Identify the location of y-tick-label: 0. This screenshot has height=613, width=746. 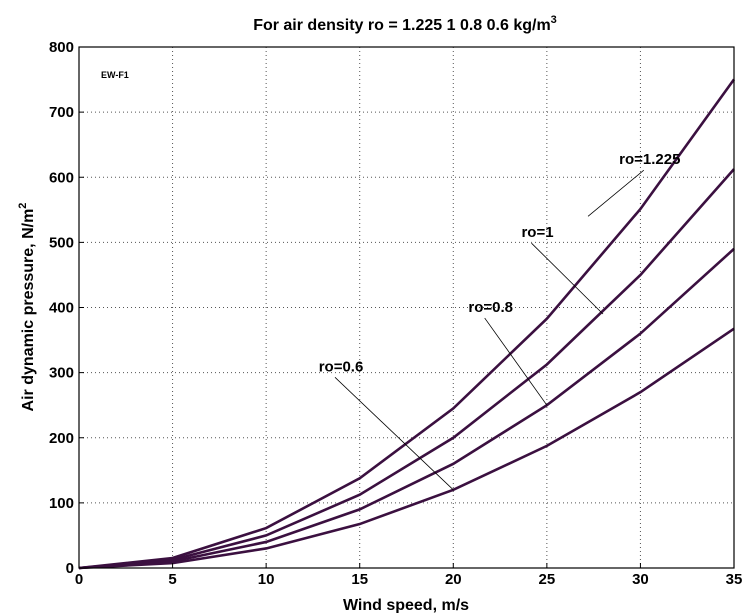
(70, 568).